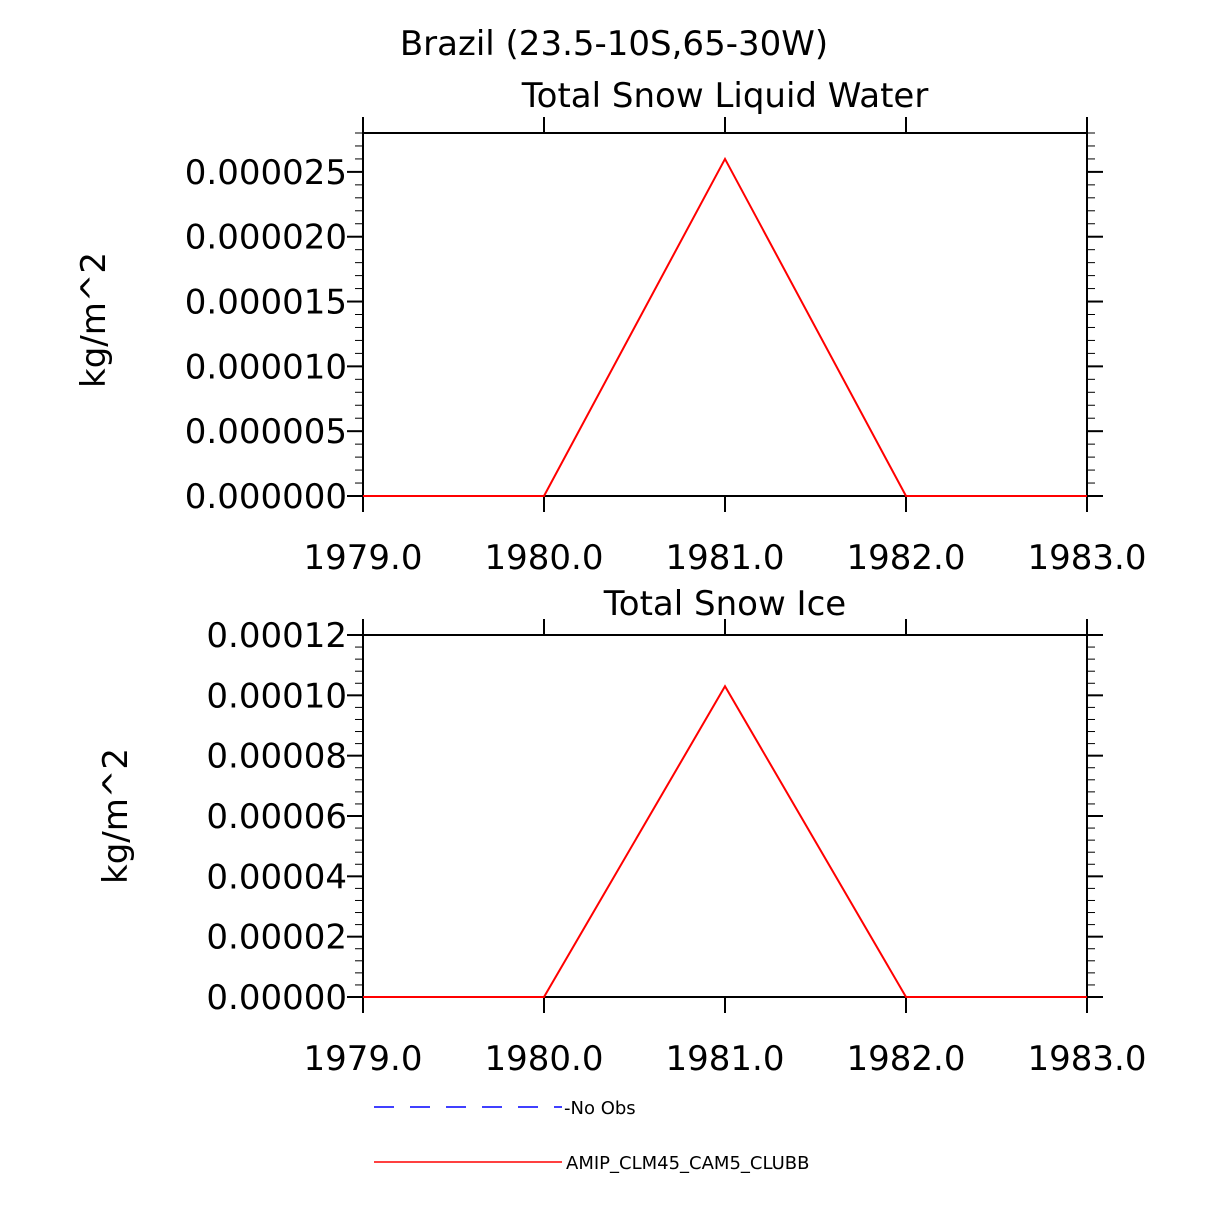  What do you see at coordinates (687, 1163) in the screenshot?
I see `legend-label-amip: AMIP_CLM45_CAM5_CLUBB` at bounding box center [687, 1163].